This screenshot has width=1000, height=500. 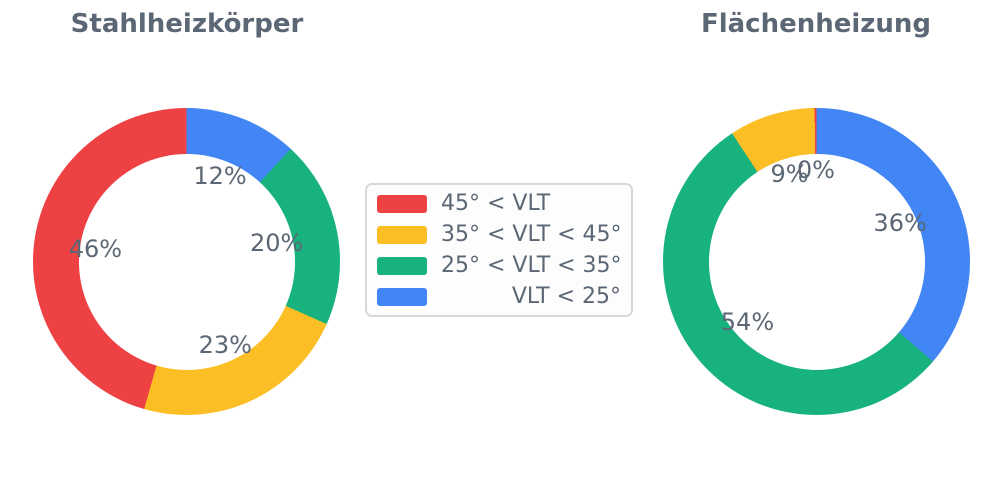 What do you see at coordinates (789, 173) in the screenshot?
I see `slice-label: 9%` at bounding box center [789, 173].